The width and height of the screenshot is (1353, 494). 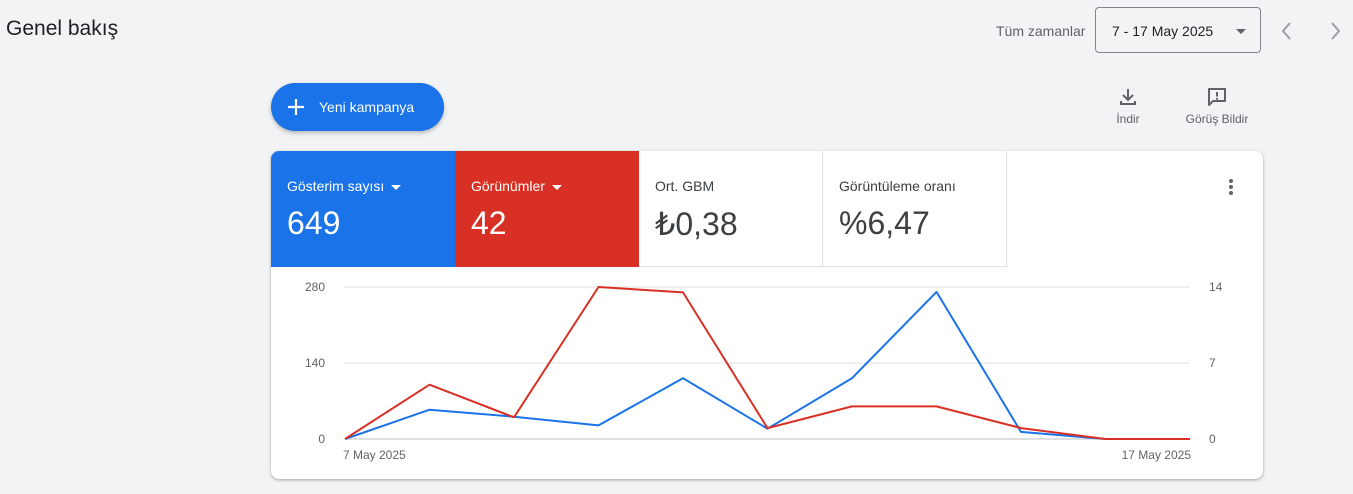 I want to click on chevron-right-icon, so click(x=1336, y=31).